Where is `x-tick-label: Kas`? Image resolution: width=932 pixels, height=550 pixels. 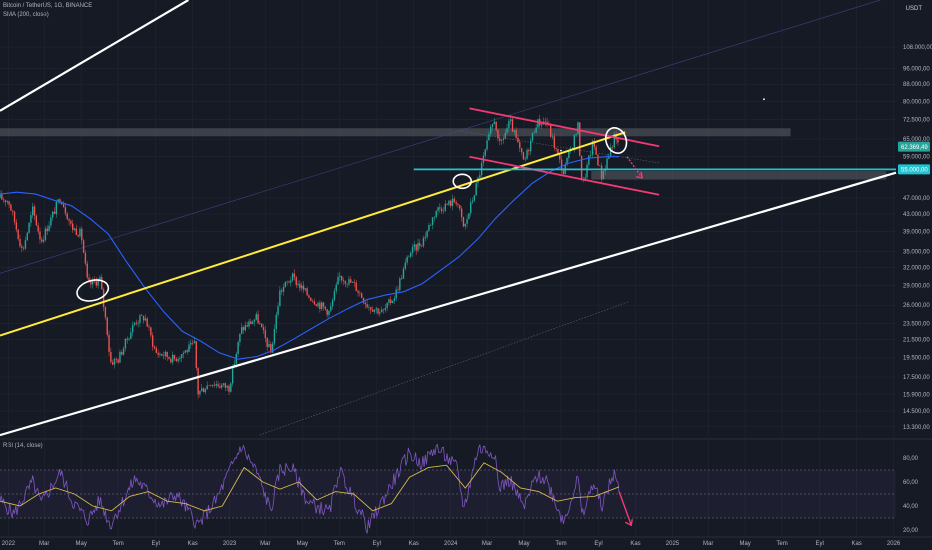 x-tick-label: Kas is located at coordinates (414, 544).